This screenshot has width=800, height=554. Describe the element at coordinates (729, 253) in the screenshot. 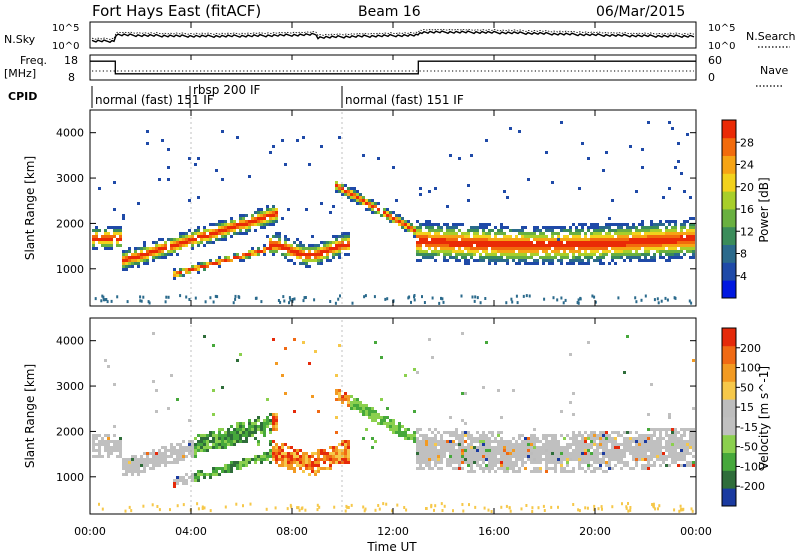

I see `power-colorbar-swatch` at that location.